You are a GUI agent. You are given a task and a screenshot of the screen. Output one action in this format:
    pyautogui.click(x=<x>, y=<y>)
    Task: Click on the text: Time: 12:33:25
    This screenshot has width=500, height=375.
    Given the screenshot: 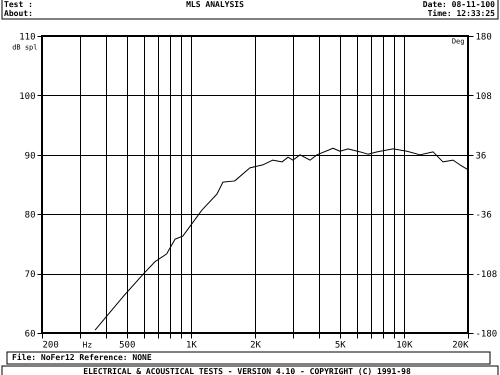 What is the action you would take?
    pyautogui.click(x=462, y=13)
    